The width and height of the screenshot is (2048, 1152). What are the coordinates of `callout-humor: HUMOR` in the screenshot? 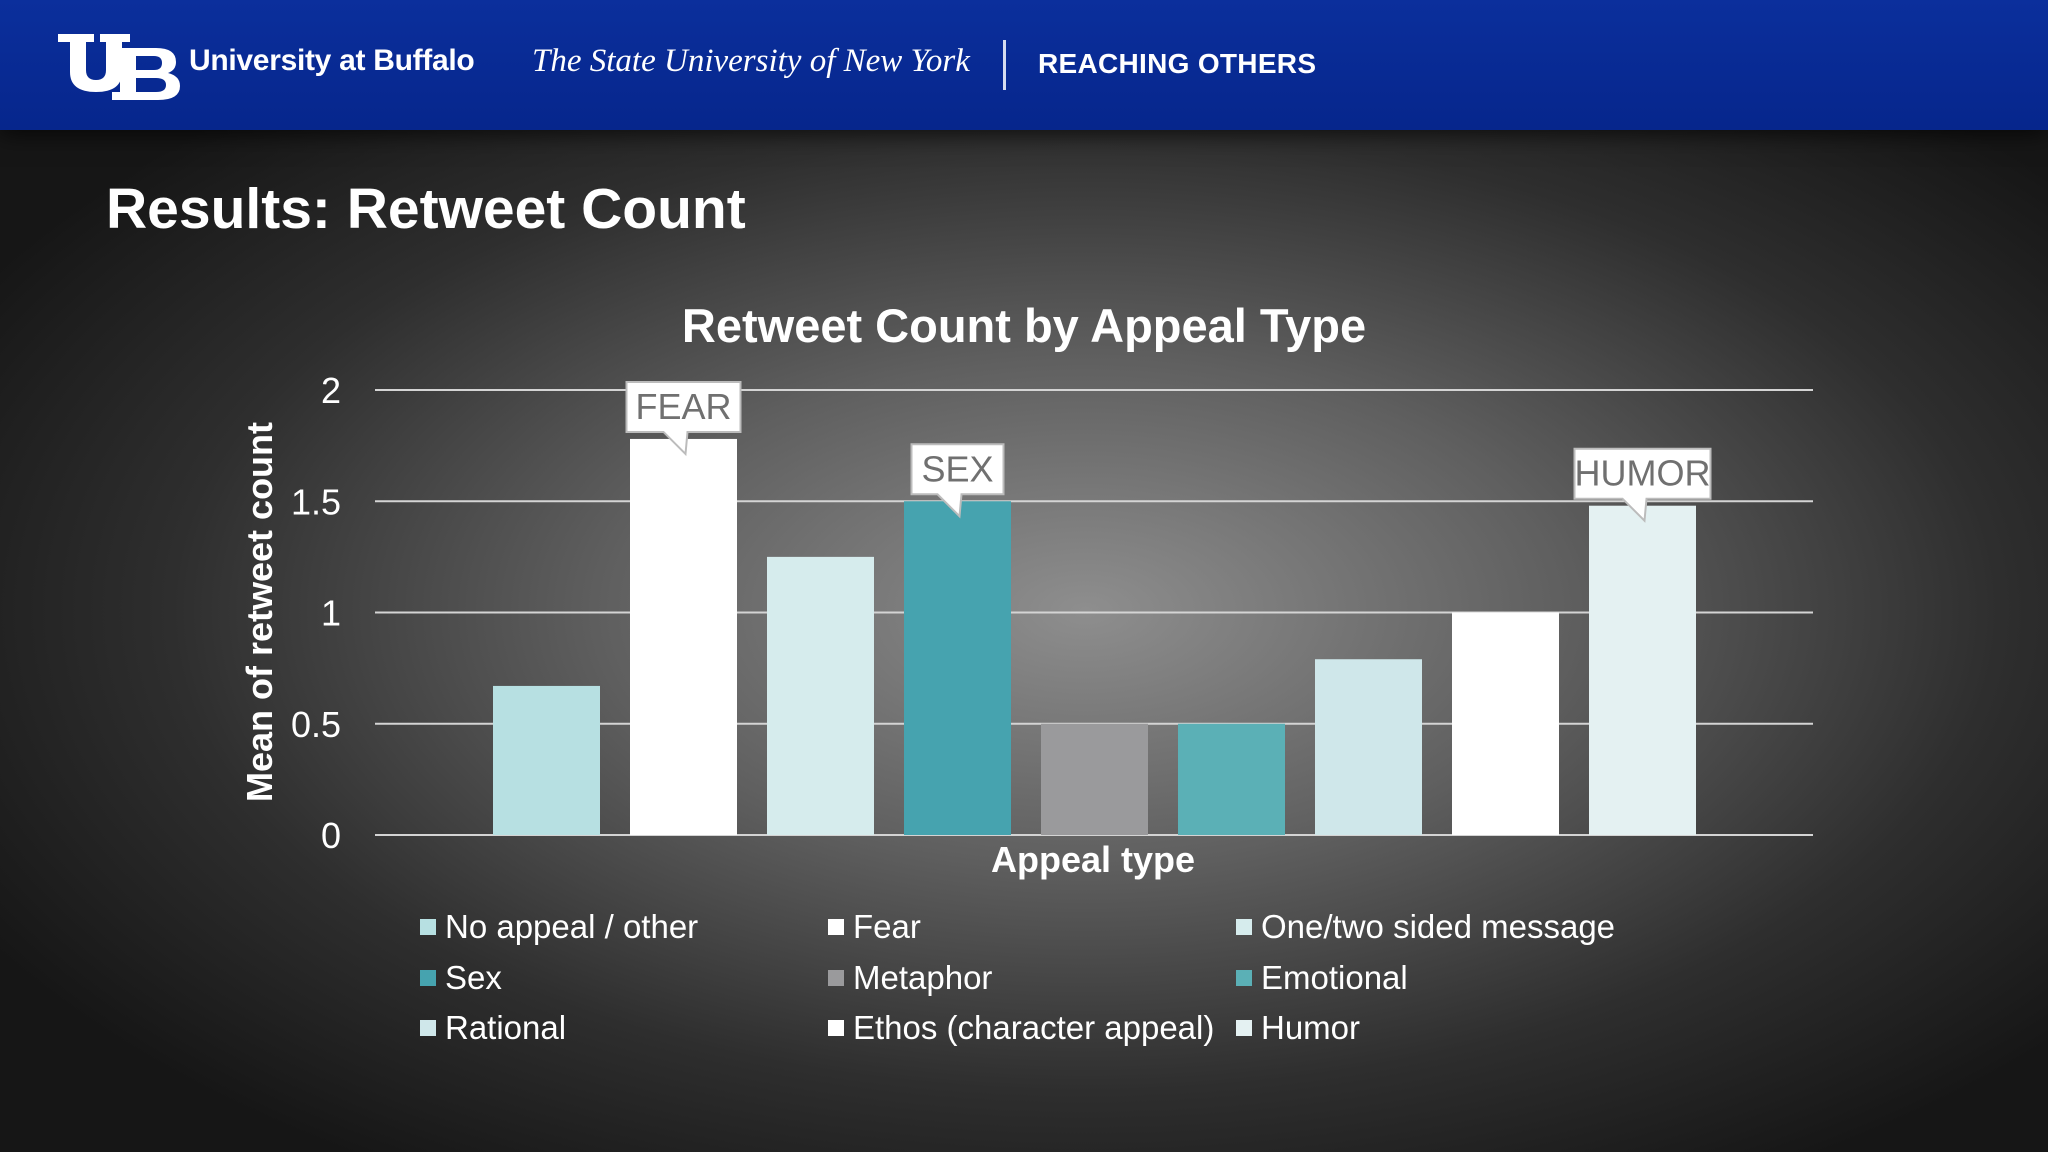 It's located at (1642, 485).